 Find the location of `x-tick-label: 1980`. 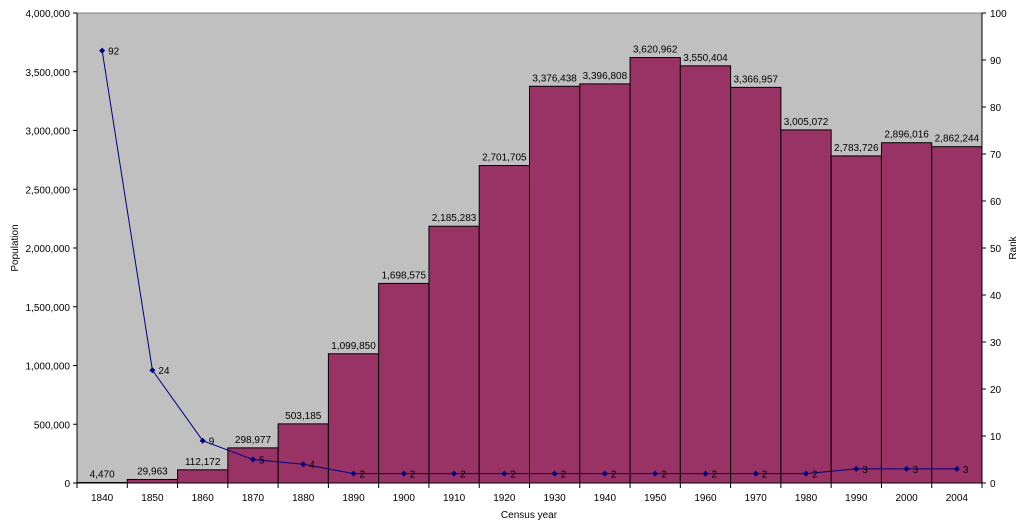

x-tick-label: 1980 is located at coordinates (806, 498).